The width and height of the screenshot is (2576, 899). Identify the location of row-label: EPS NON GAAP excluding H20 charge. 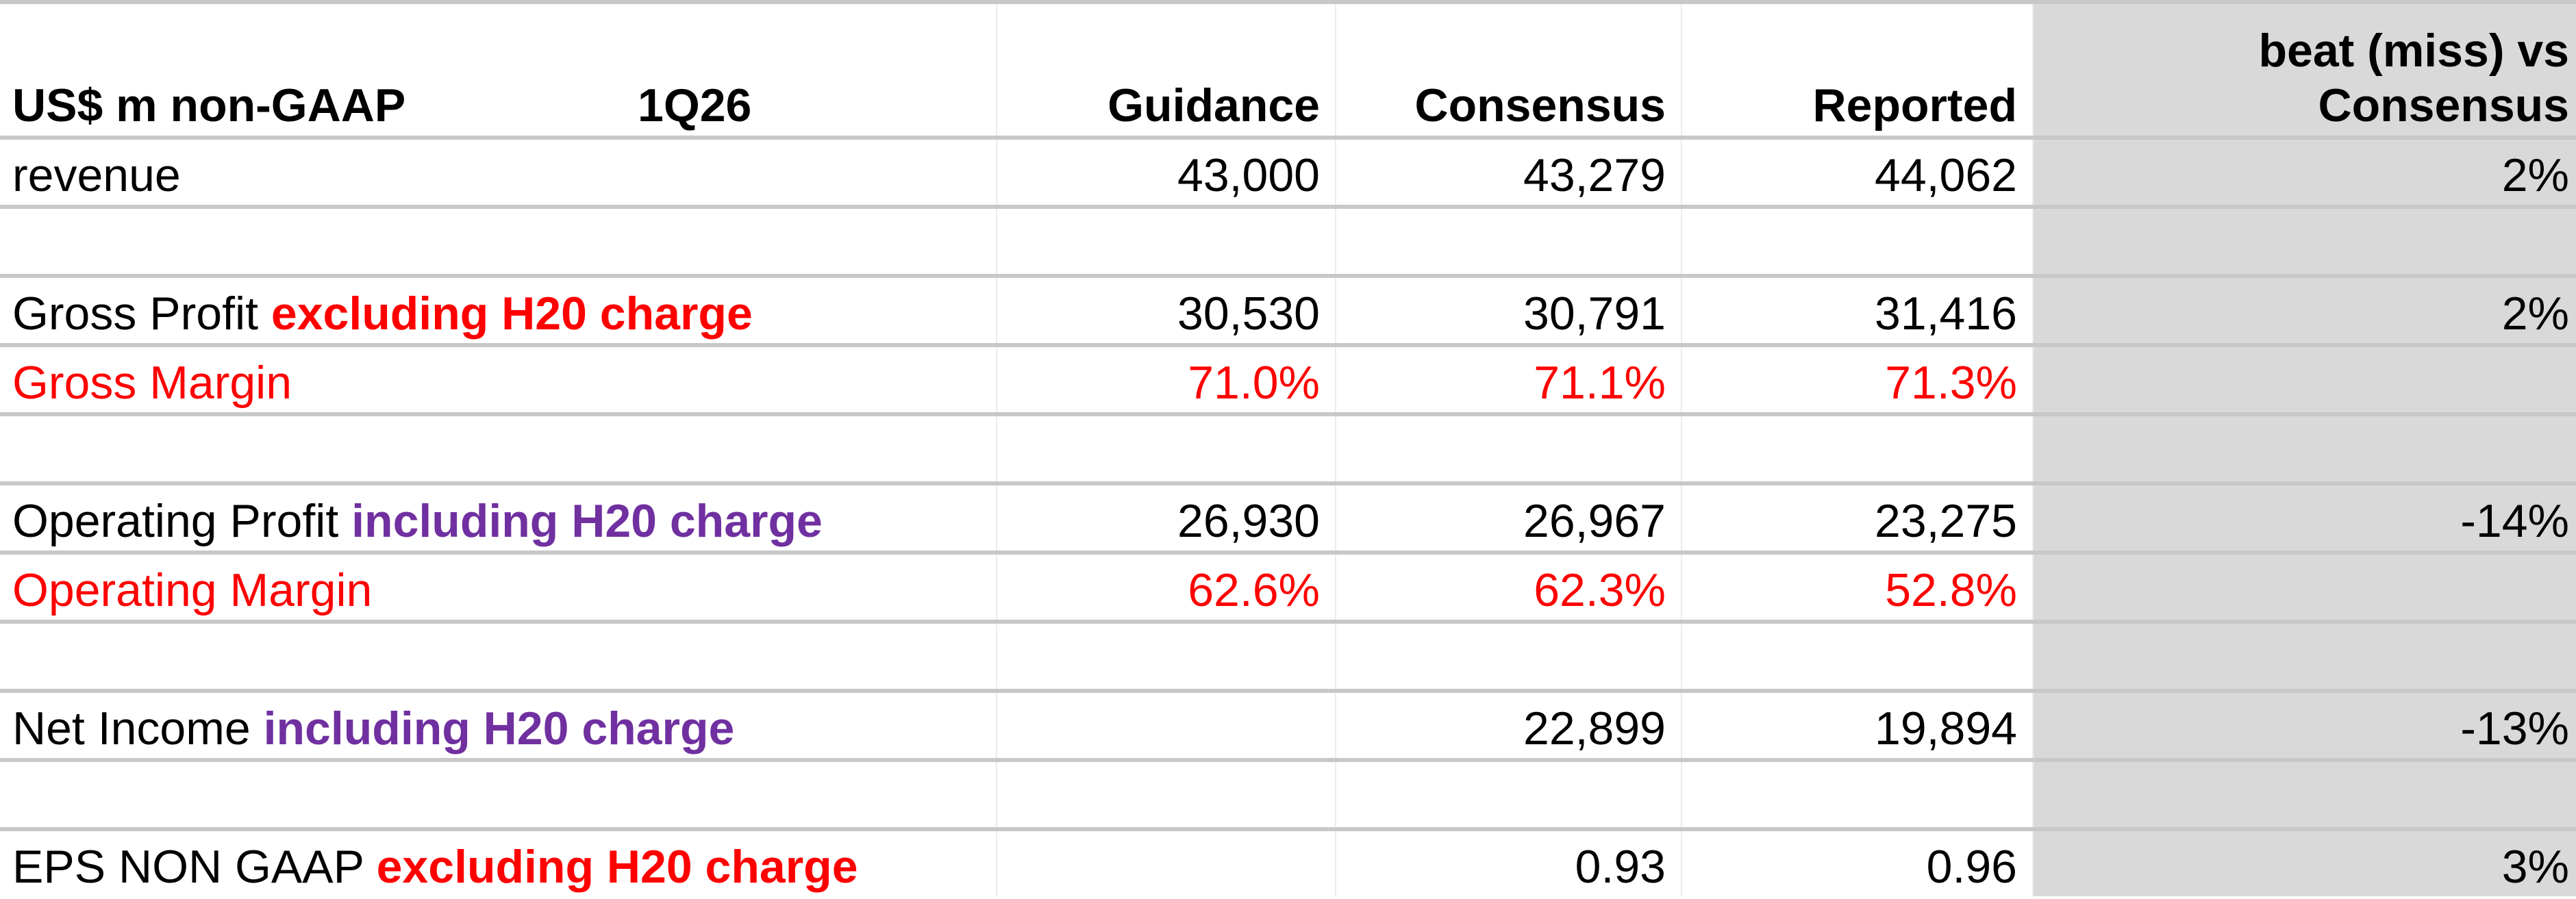
(498, 861).